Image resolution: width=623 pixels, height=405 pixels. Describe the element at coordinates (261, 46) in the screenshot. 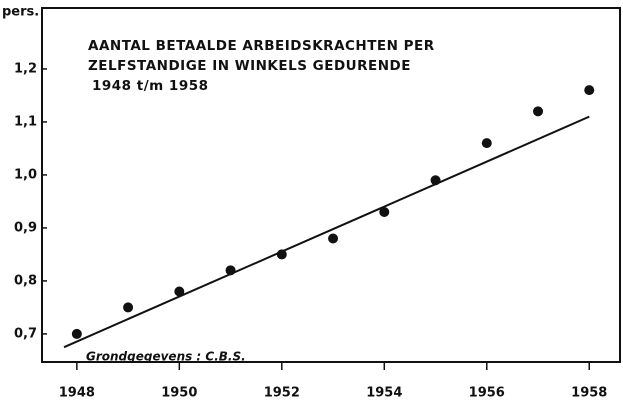

I see `chart-title: AANTAL BETAALDE ARBEIDSKRACHTEN PER` at that location.